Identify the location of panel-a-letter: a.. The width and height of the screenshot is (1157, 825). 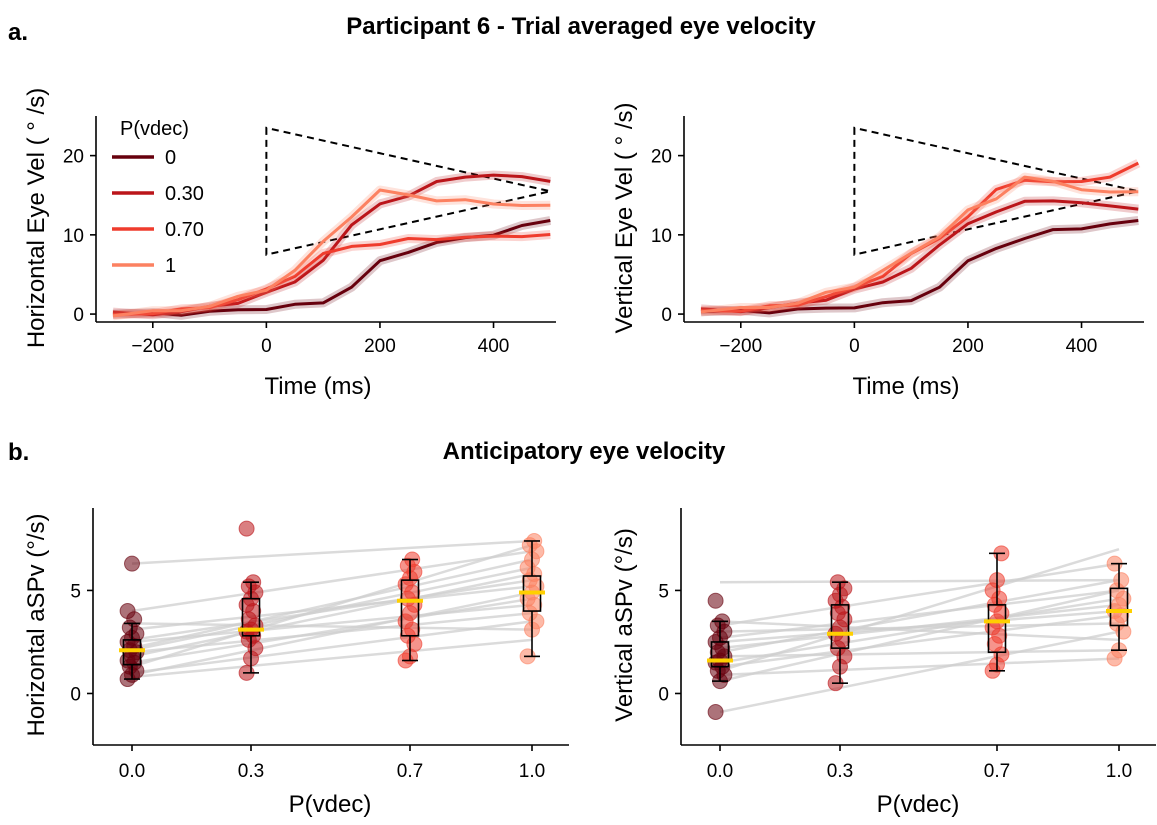
(18, 32).